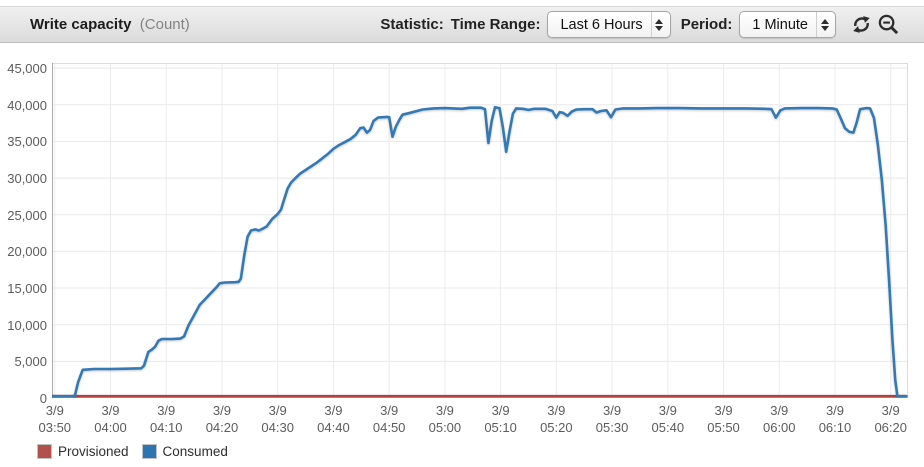  I want to click on x-tick-label: 3/9 05:00, so click(445, 419).